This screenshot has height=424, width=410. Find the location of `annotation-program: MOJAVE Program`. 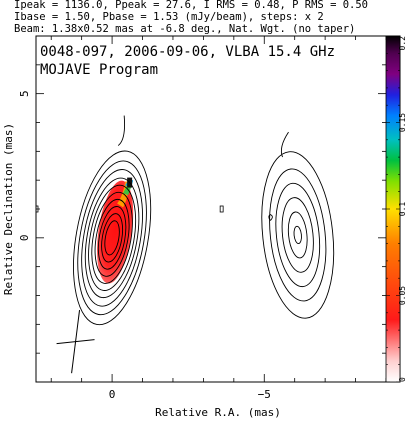

annotation-program: MOJAVE Program is located at coordinates (99, 70).